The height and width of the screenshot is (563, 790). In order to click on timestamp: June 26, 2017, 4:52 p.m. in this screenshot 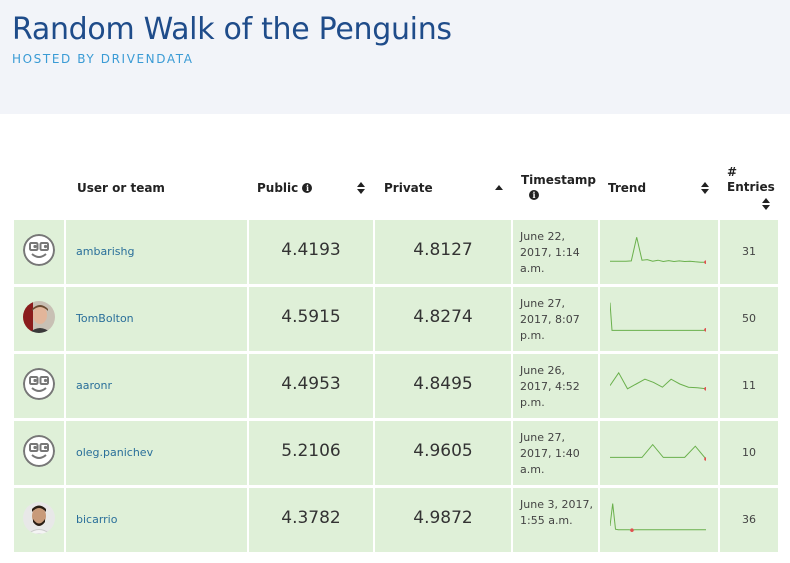, I will do `click(550, 386)`.